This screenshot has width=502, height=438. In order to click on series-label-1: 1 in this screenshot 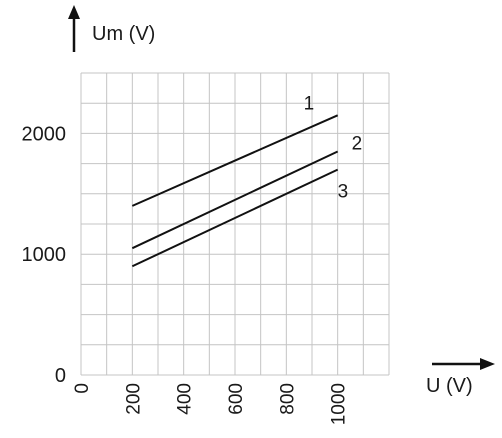, I will do `click(309, 103)`.